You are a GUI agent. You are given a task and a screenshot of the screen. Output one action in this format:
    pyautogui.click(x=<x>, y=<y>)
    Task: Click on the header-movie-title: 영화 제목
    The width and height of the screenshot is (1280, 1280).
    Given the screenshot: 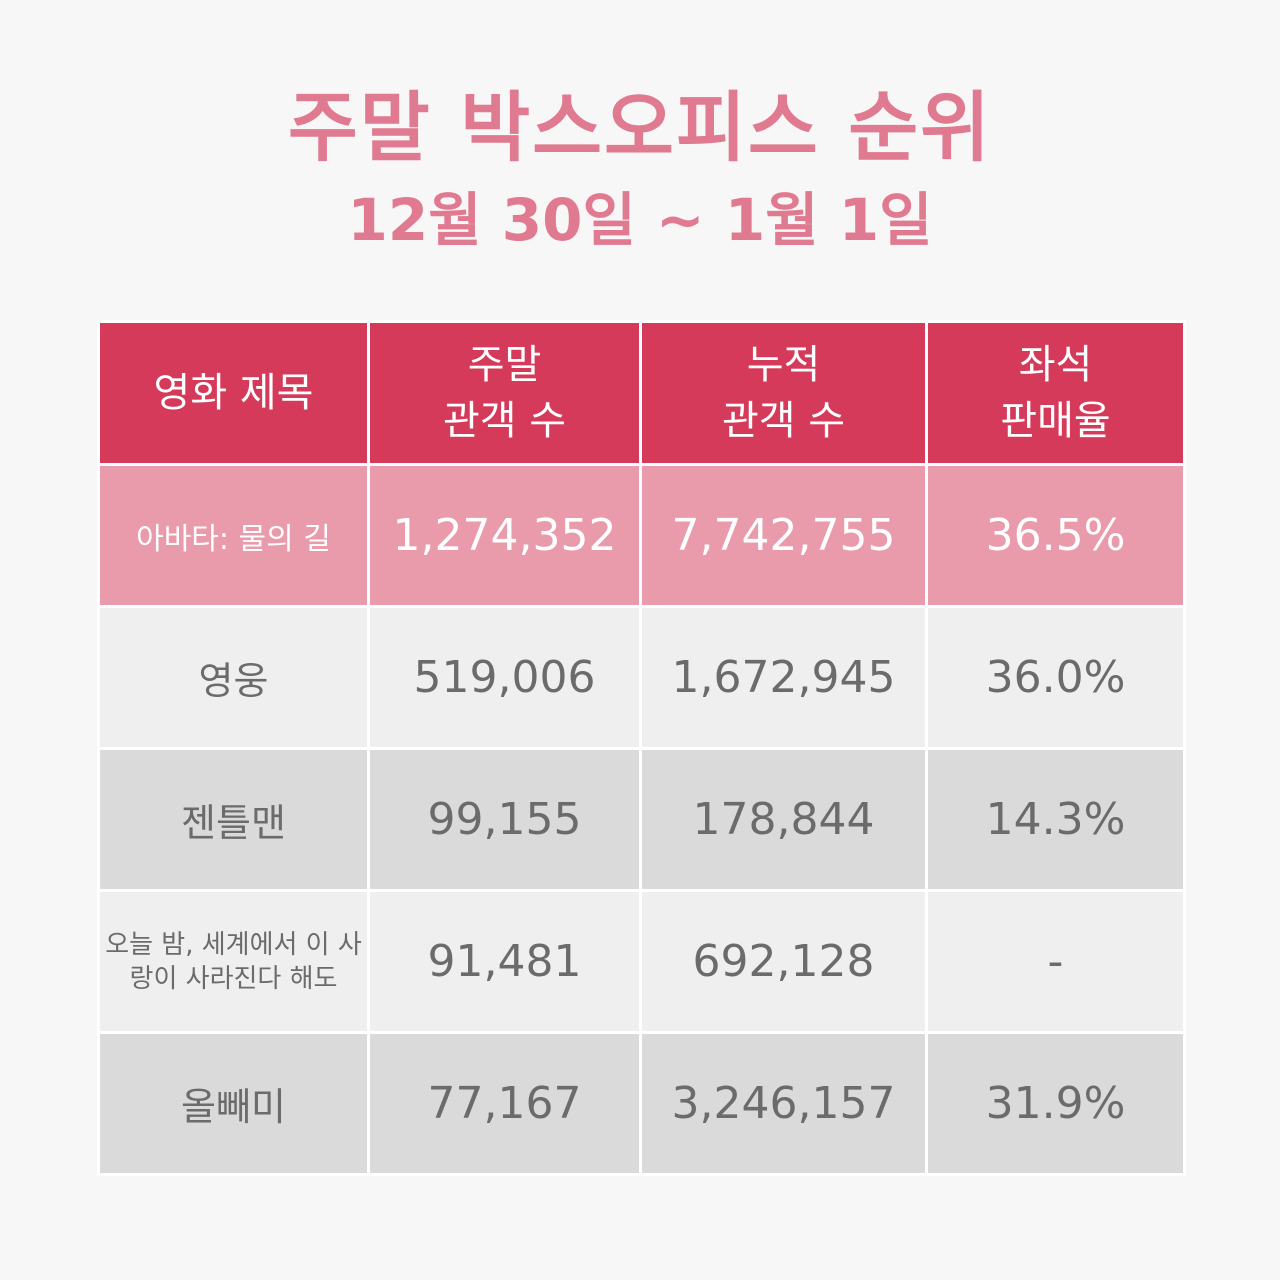 What is the action you would take?
    pyautogui.click(x=233, y=393)
    